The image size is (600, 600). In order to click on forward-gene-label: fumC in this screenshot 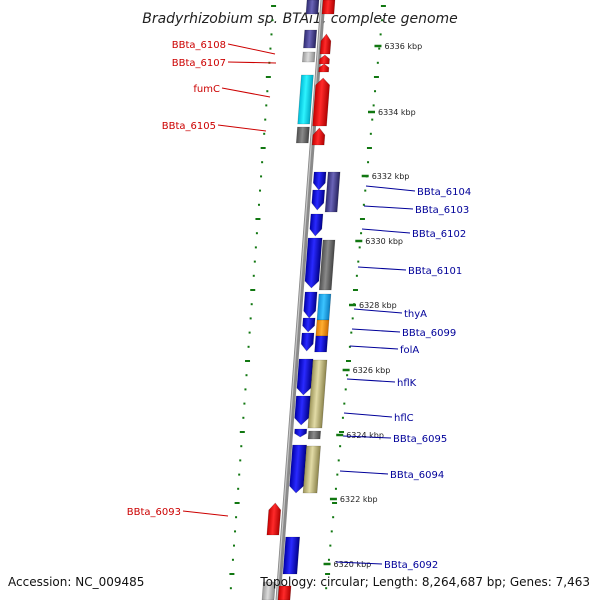, I will do `click(206, 89)`.